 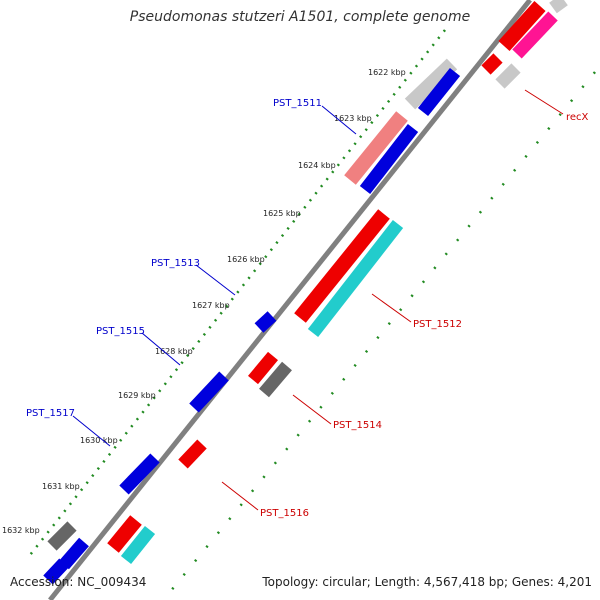 I want to click on gene-label-pst-1515: PST_1515, so click(x=120, y=331).